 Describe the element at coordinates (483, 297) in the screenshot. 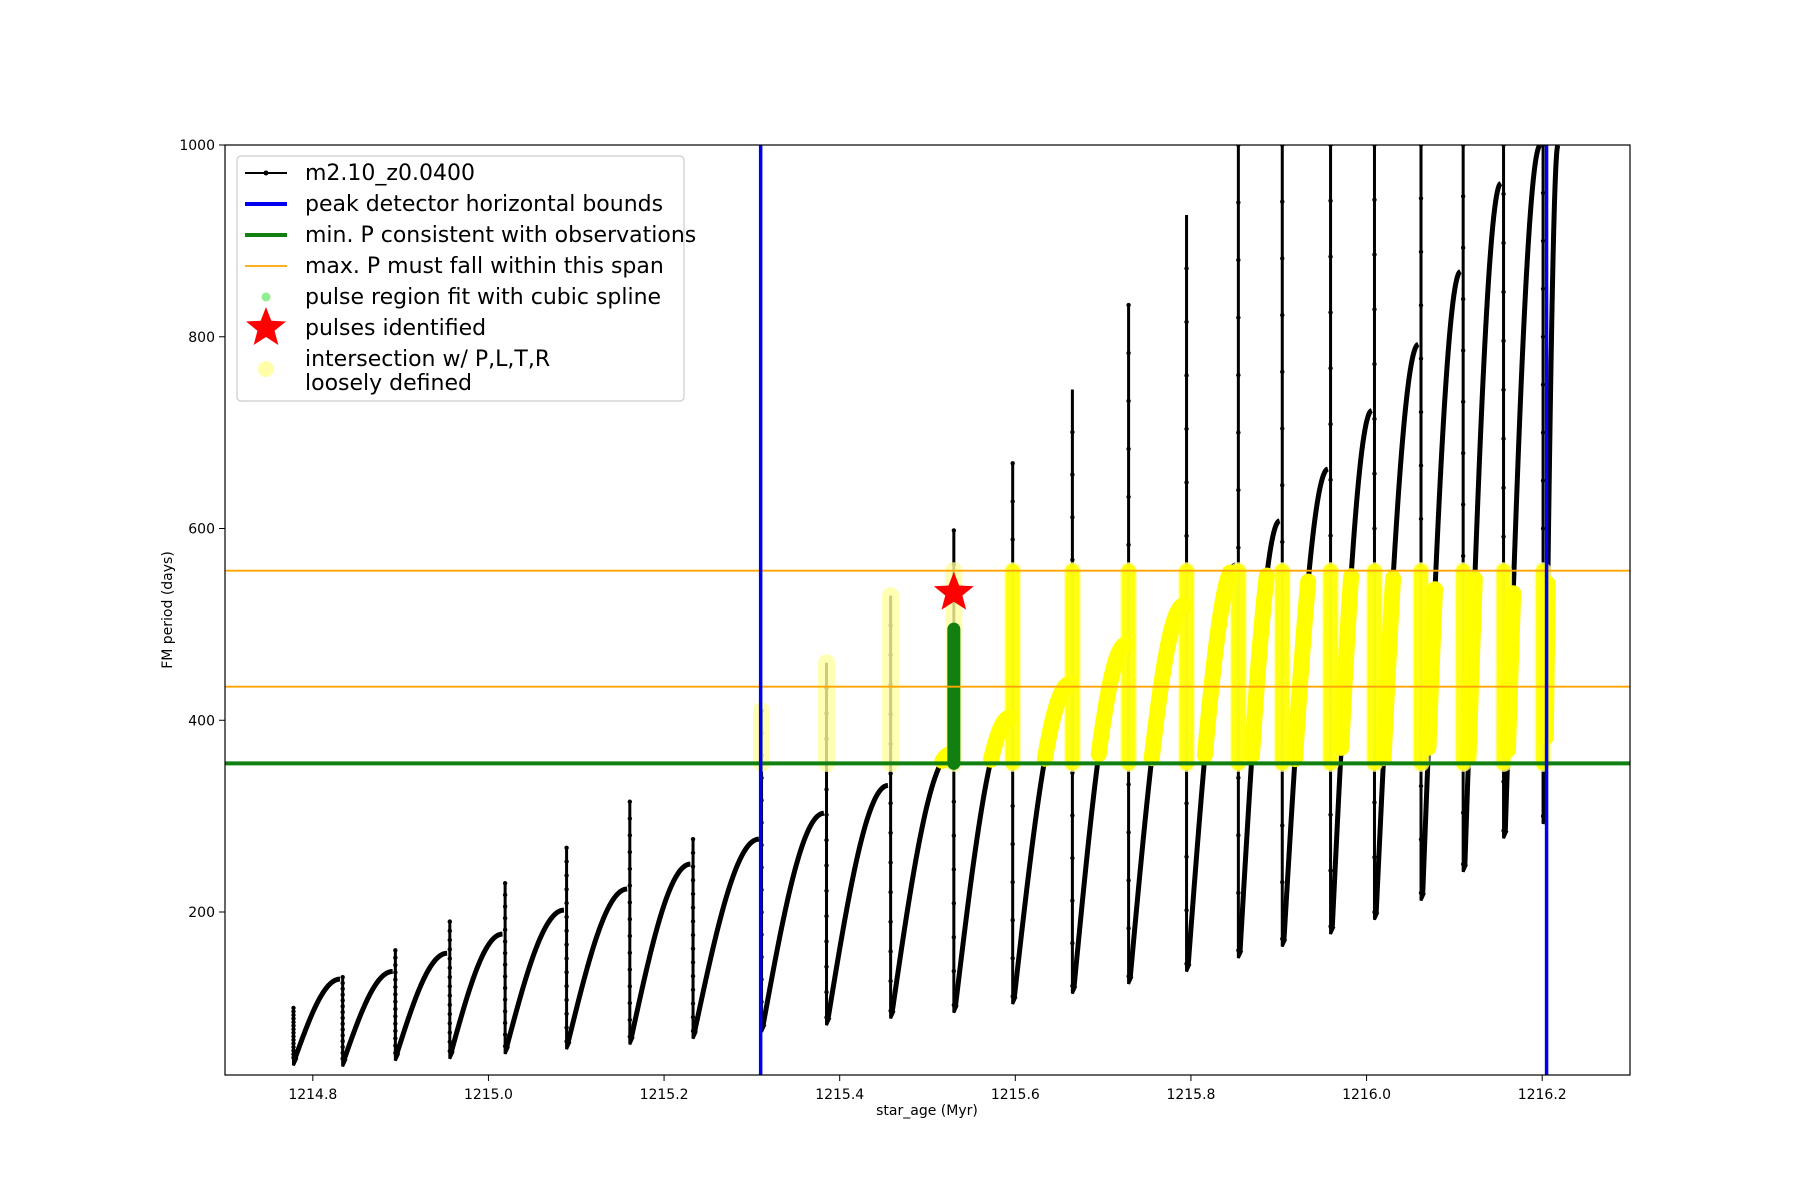

I see `legend-label: pulse region fit with cubic spline` at that location.